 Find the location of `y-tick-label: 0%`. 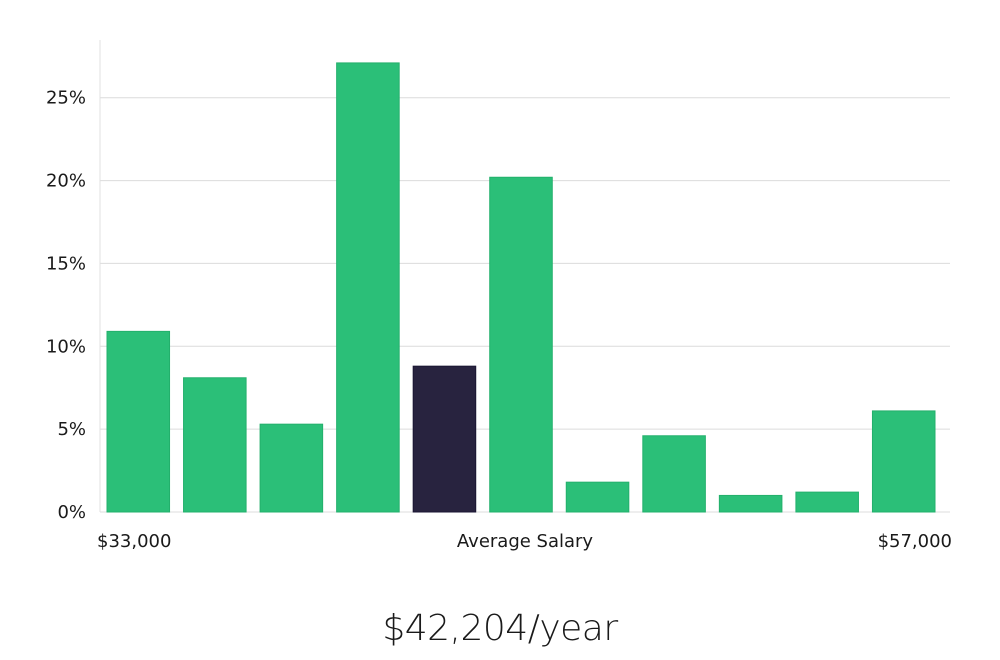

y-tick-label: 0% is located at coordinates (71, 512).